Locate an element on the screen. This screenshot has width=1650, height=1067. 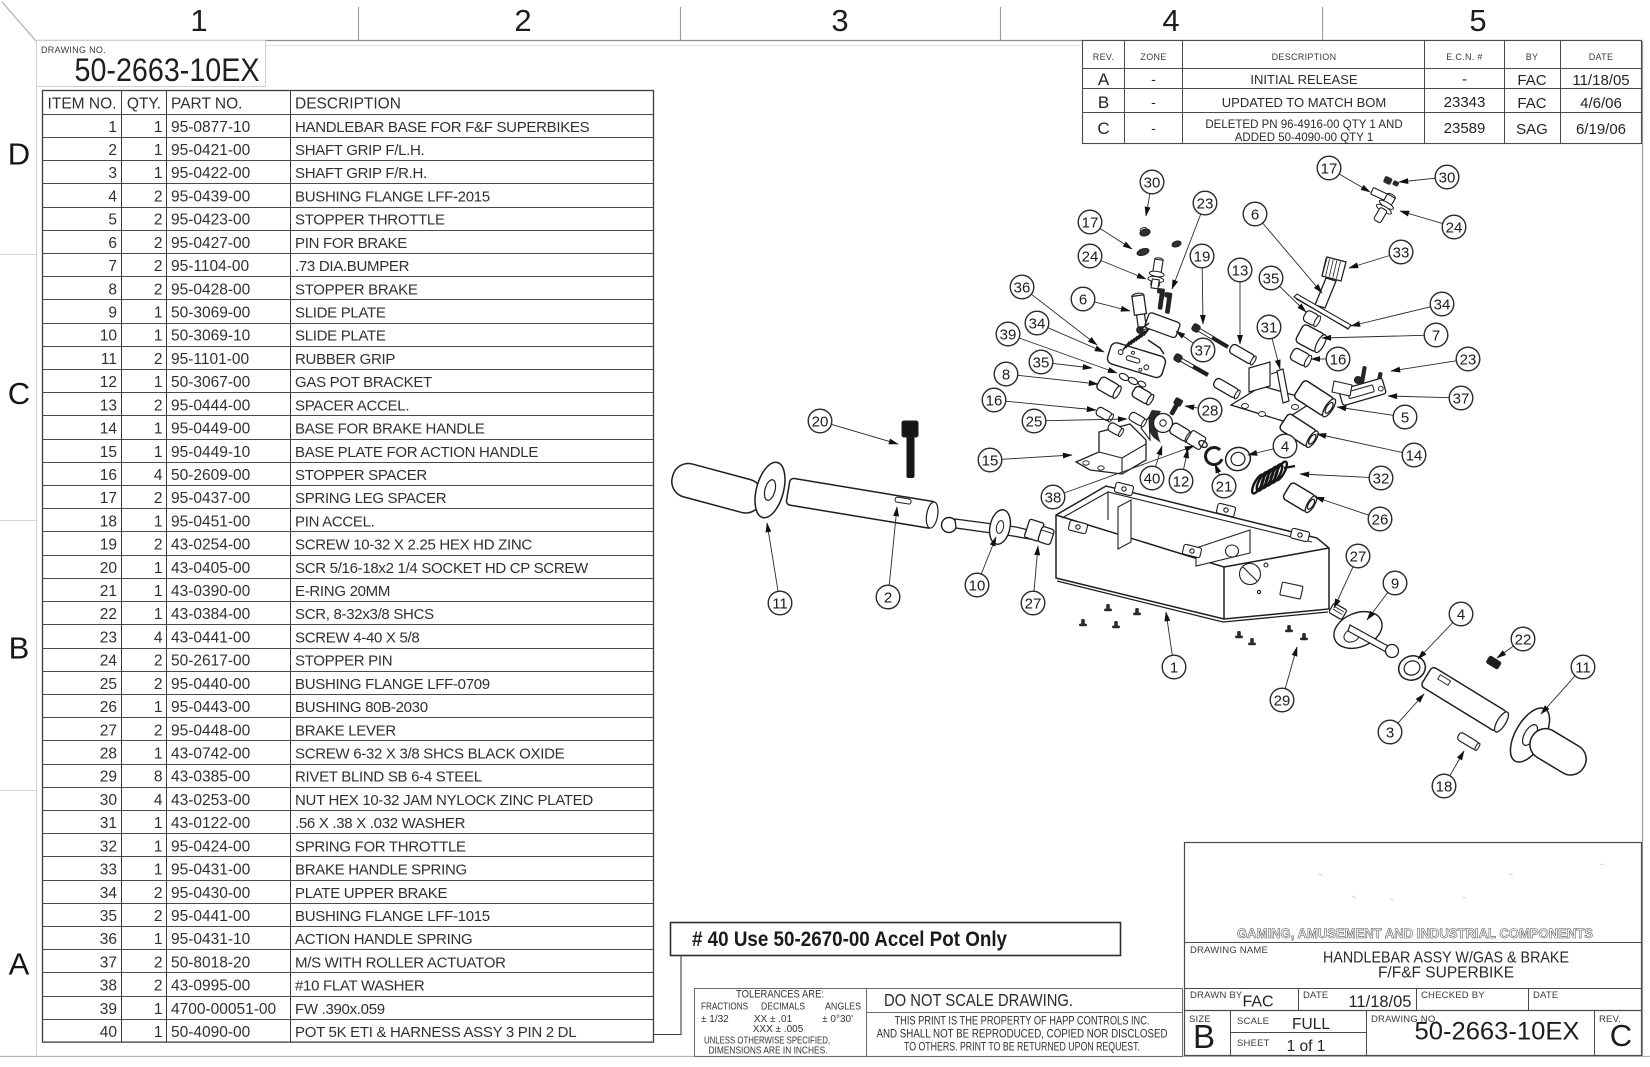
svg-text: 1 of 1 is located at coordinates (1306, 1046).